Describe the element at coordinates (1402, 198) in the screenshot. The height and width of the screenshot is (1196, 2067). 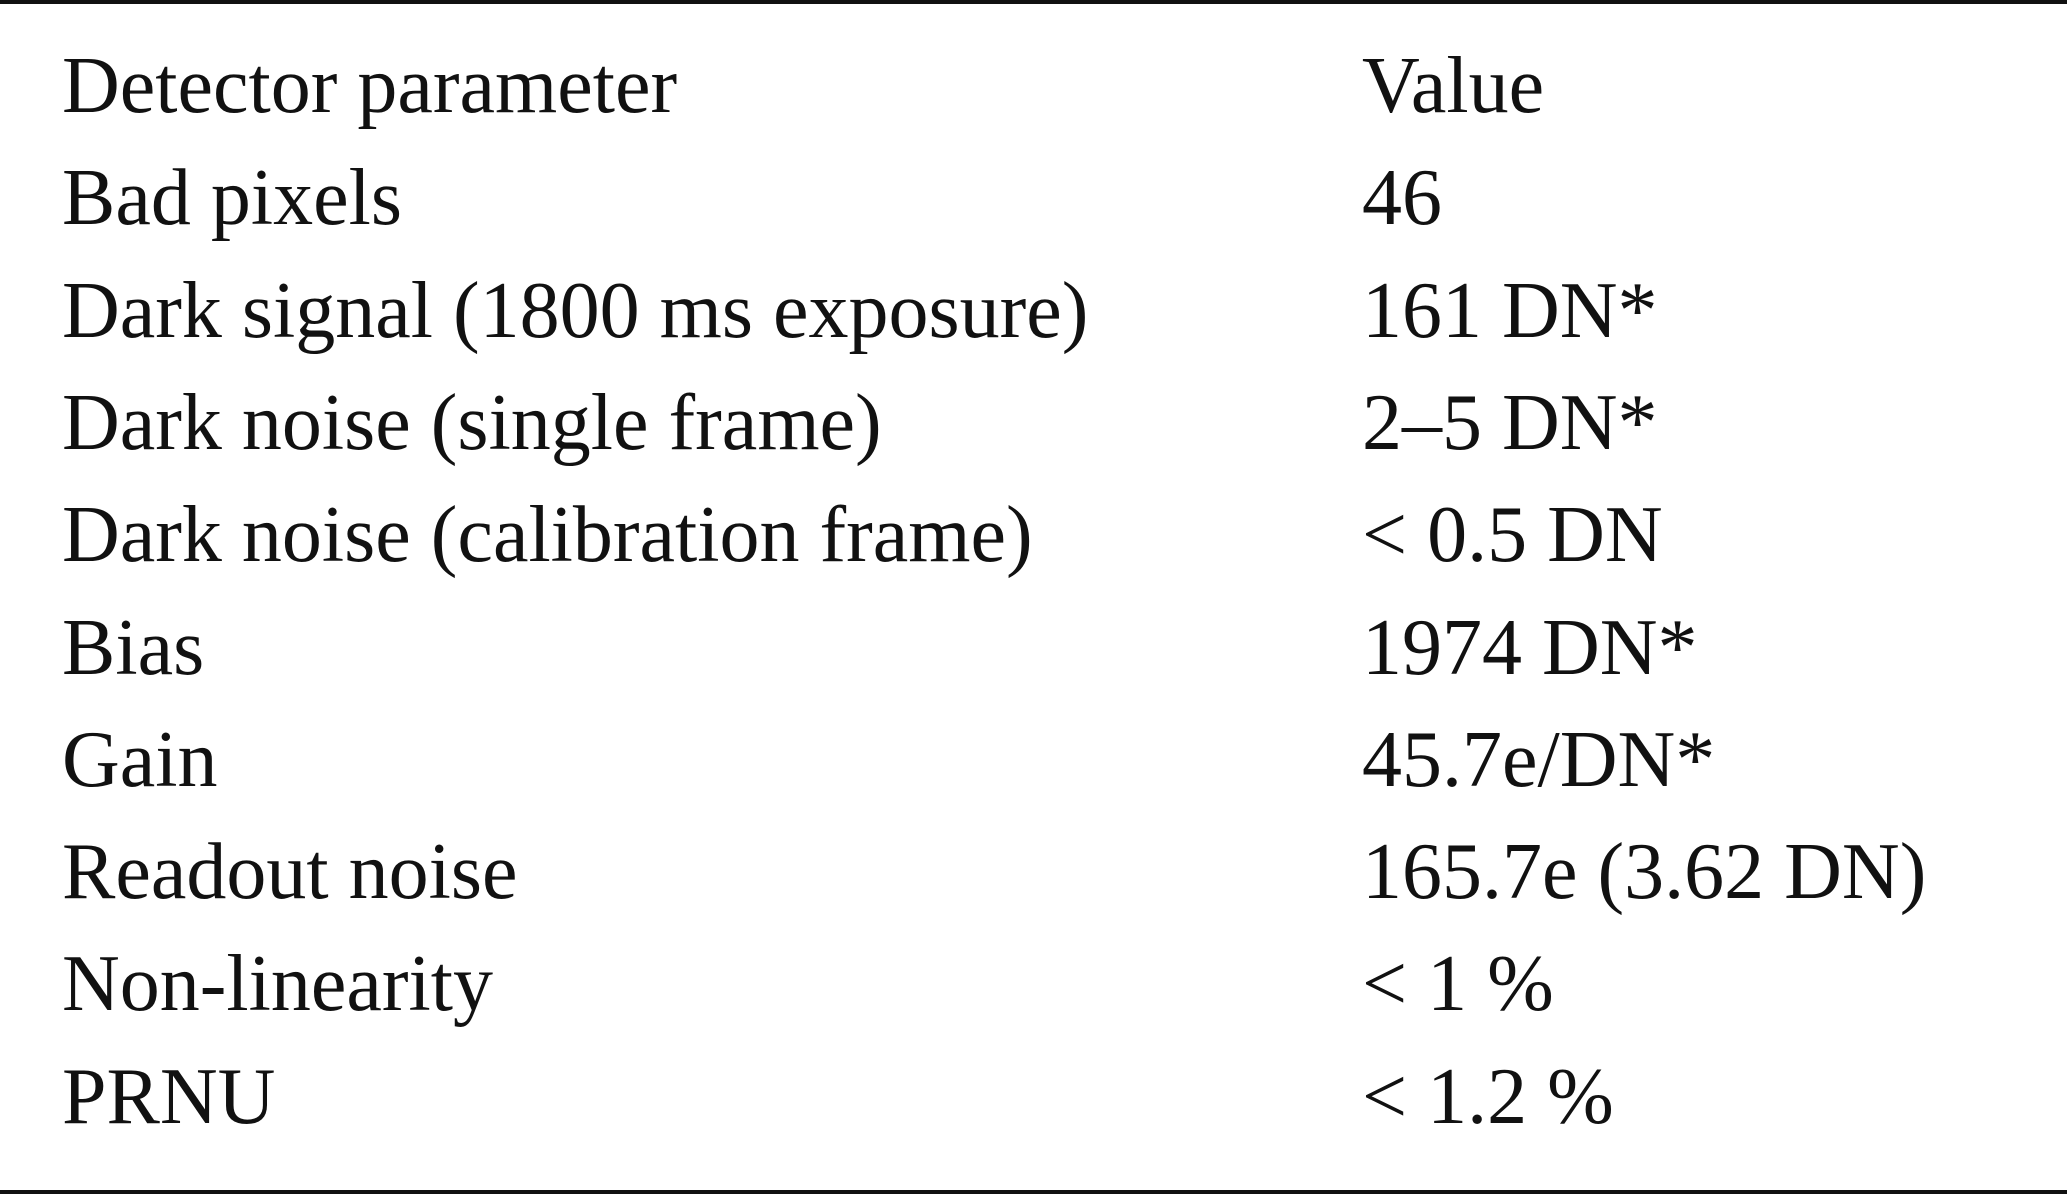
I see `value-cell: 46` at that location.